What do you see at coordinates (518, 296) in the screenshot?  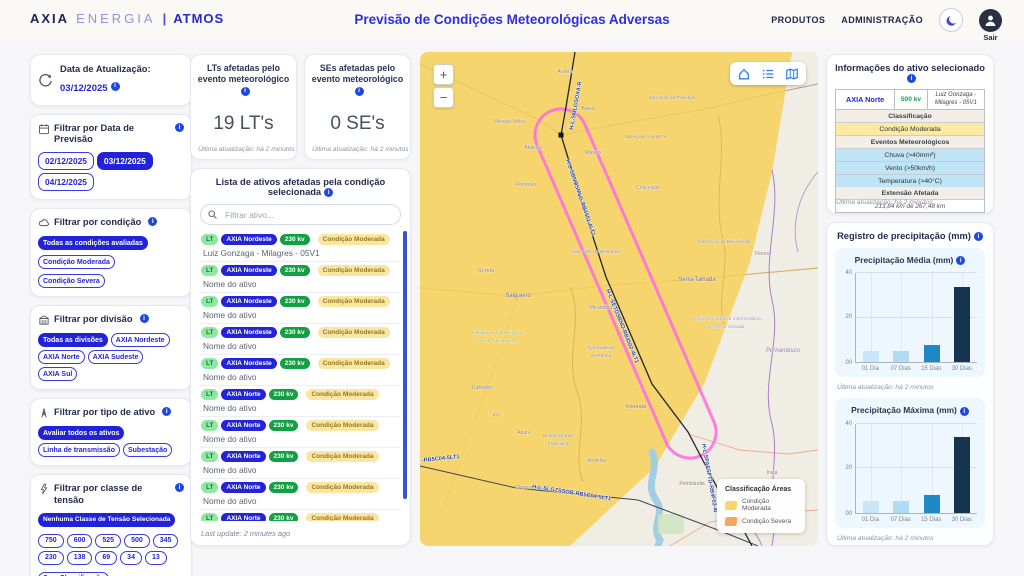 I see `svg-text: Salgueiro` at bounding box center [518, 296].